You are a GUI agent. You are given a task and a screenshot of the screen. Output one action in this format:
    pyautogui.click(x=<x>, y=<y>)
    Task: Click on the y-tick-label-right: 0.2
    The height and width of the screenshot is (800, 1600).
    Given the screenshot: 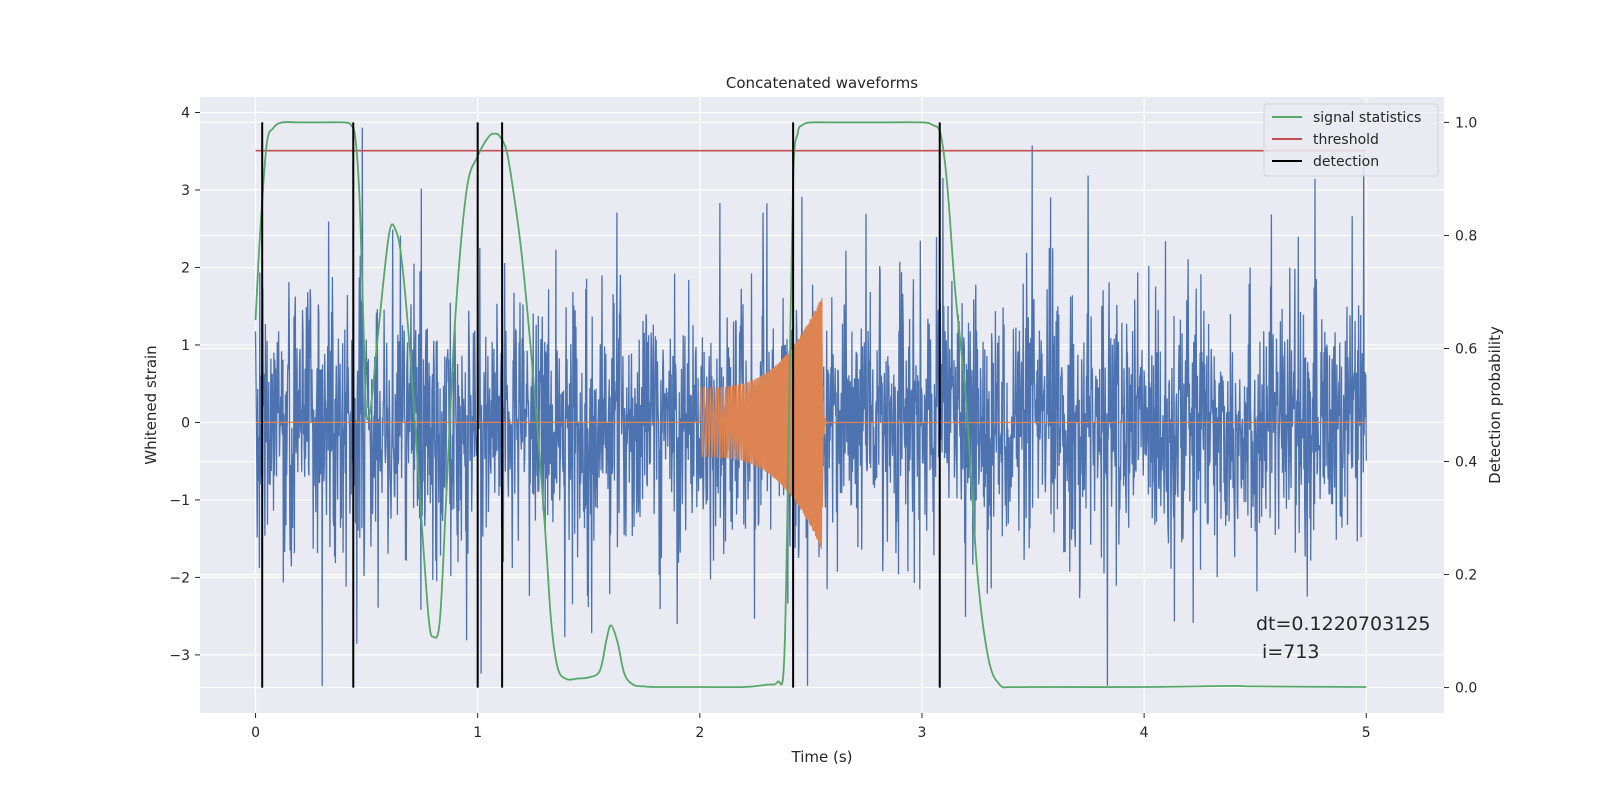 What is the action you would take?
    pyautogui.click(x=1466, y=576)
    